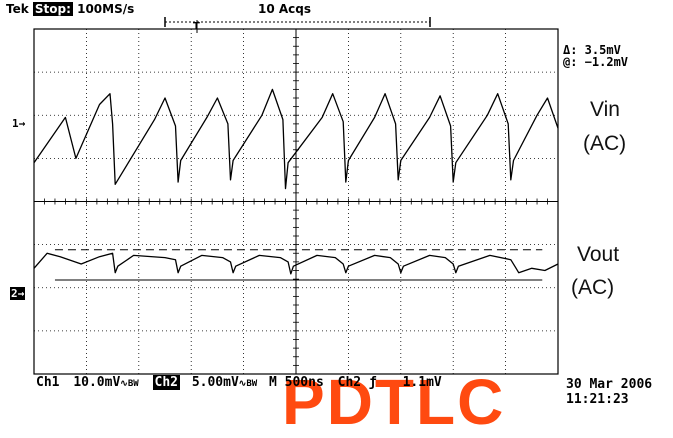  I want to click on trace-vout, so click(296, 263).